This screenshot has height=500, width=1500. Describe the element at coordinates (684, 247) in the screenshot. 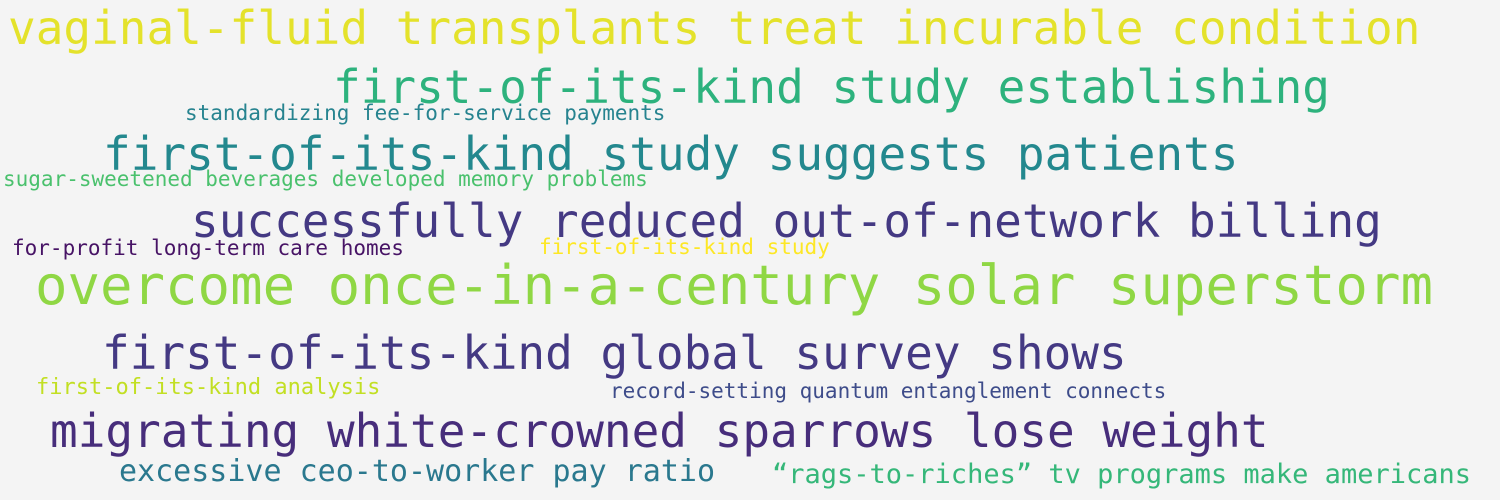

I see `phrase-kind-study-small: first-of-its-kind study` at that location.